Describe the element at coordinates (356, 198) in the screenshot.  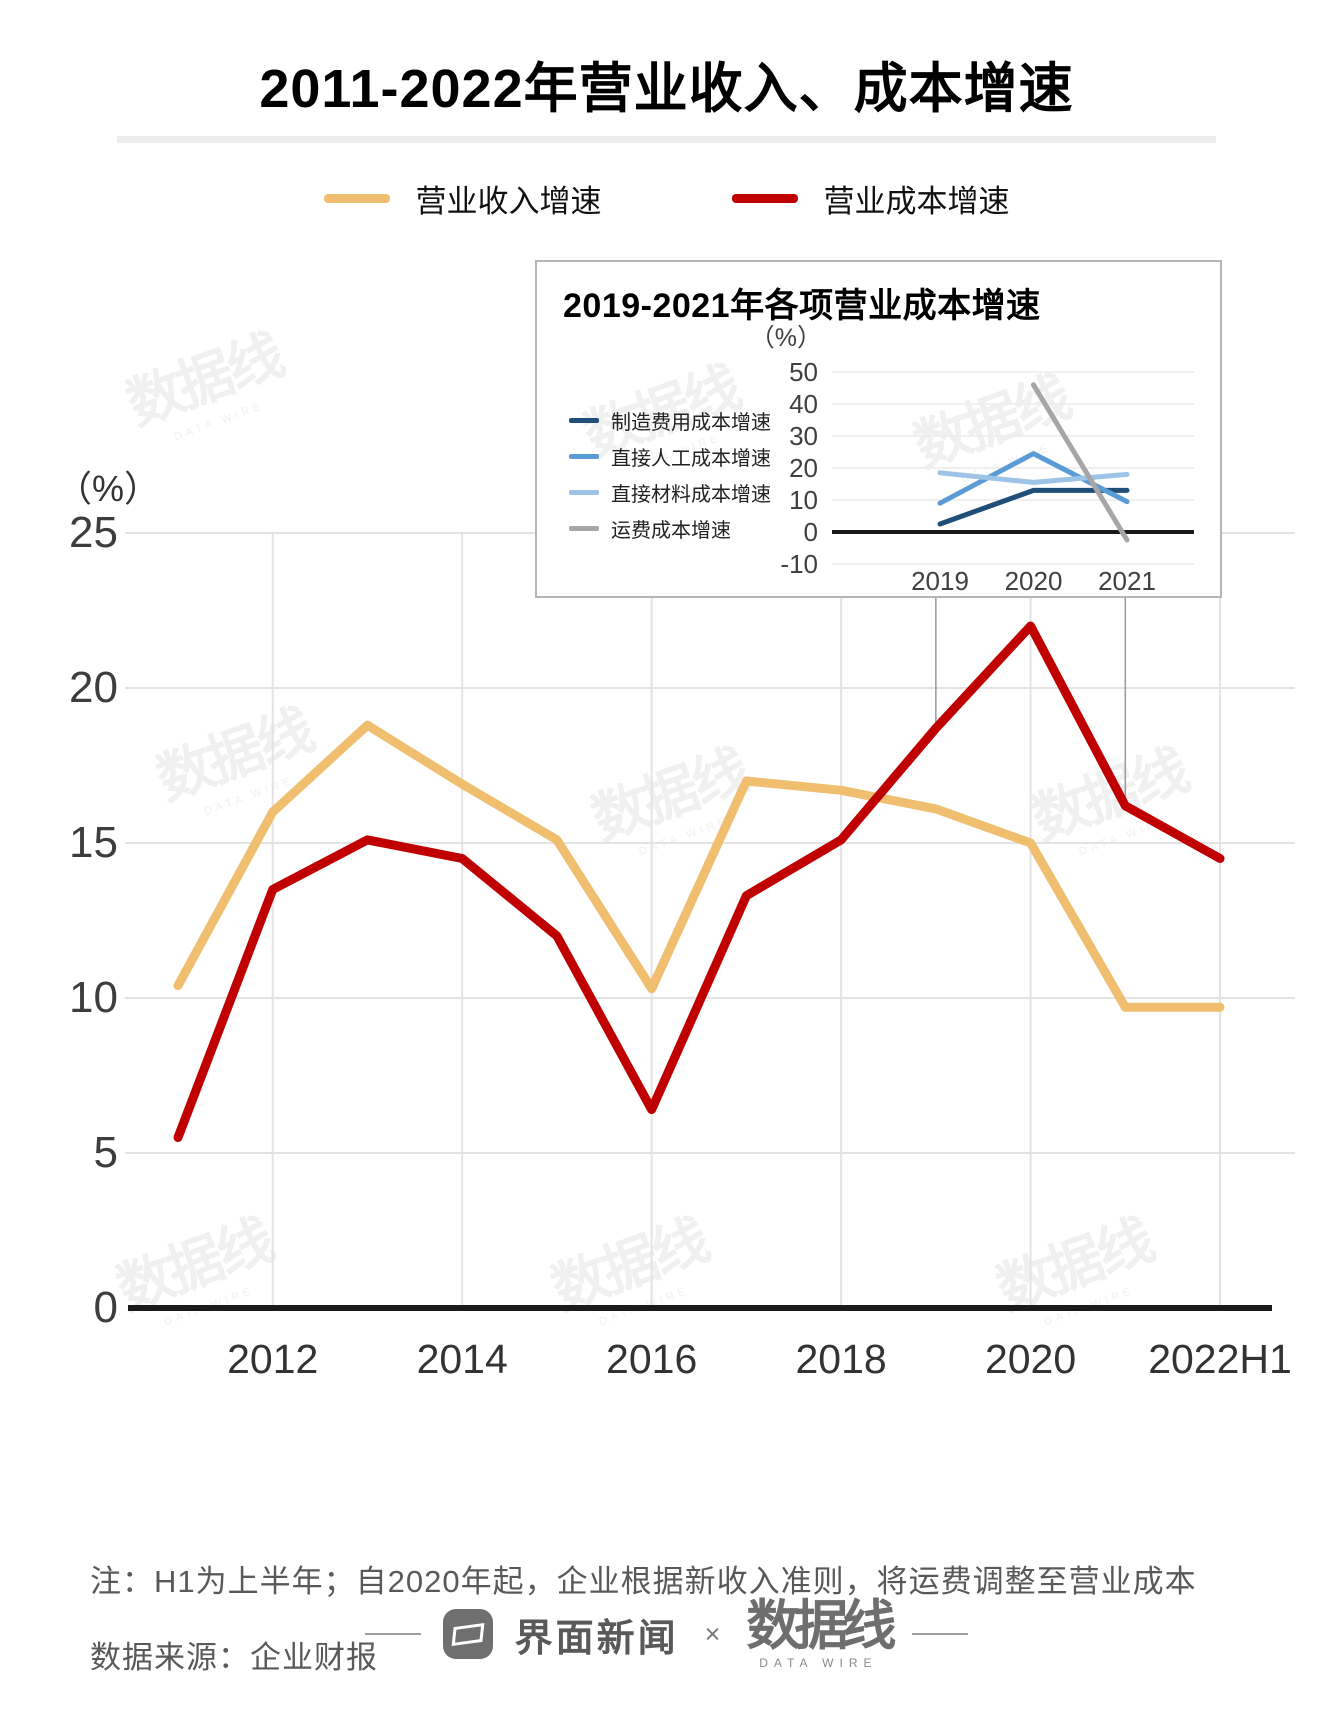
I see `revenue-line-swatch` at that location.